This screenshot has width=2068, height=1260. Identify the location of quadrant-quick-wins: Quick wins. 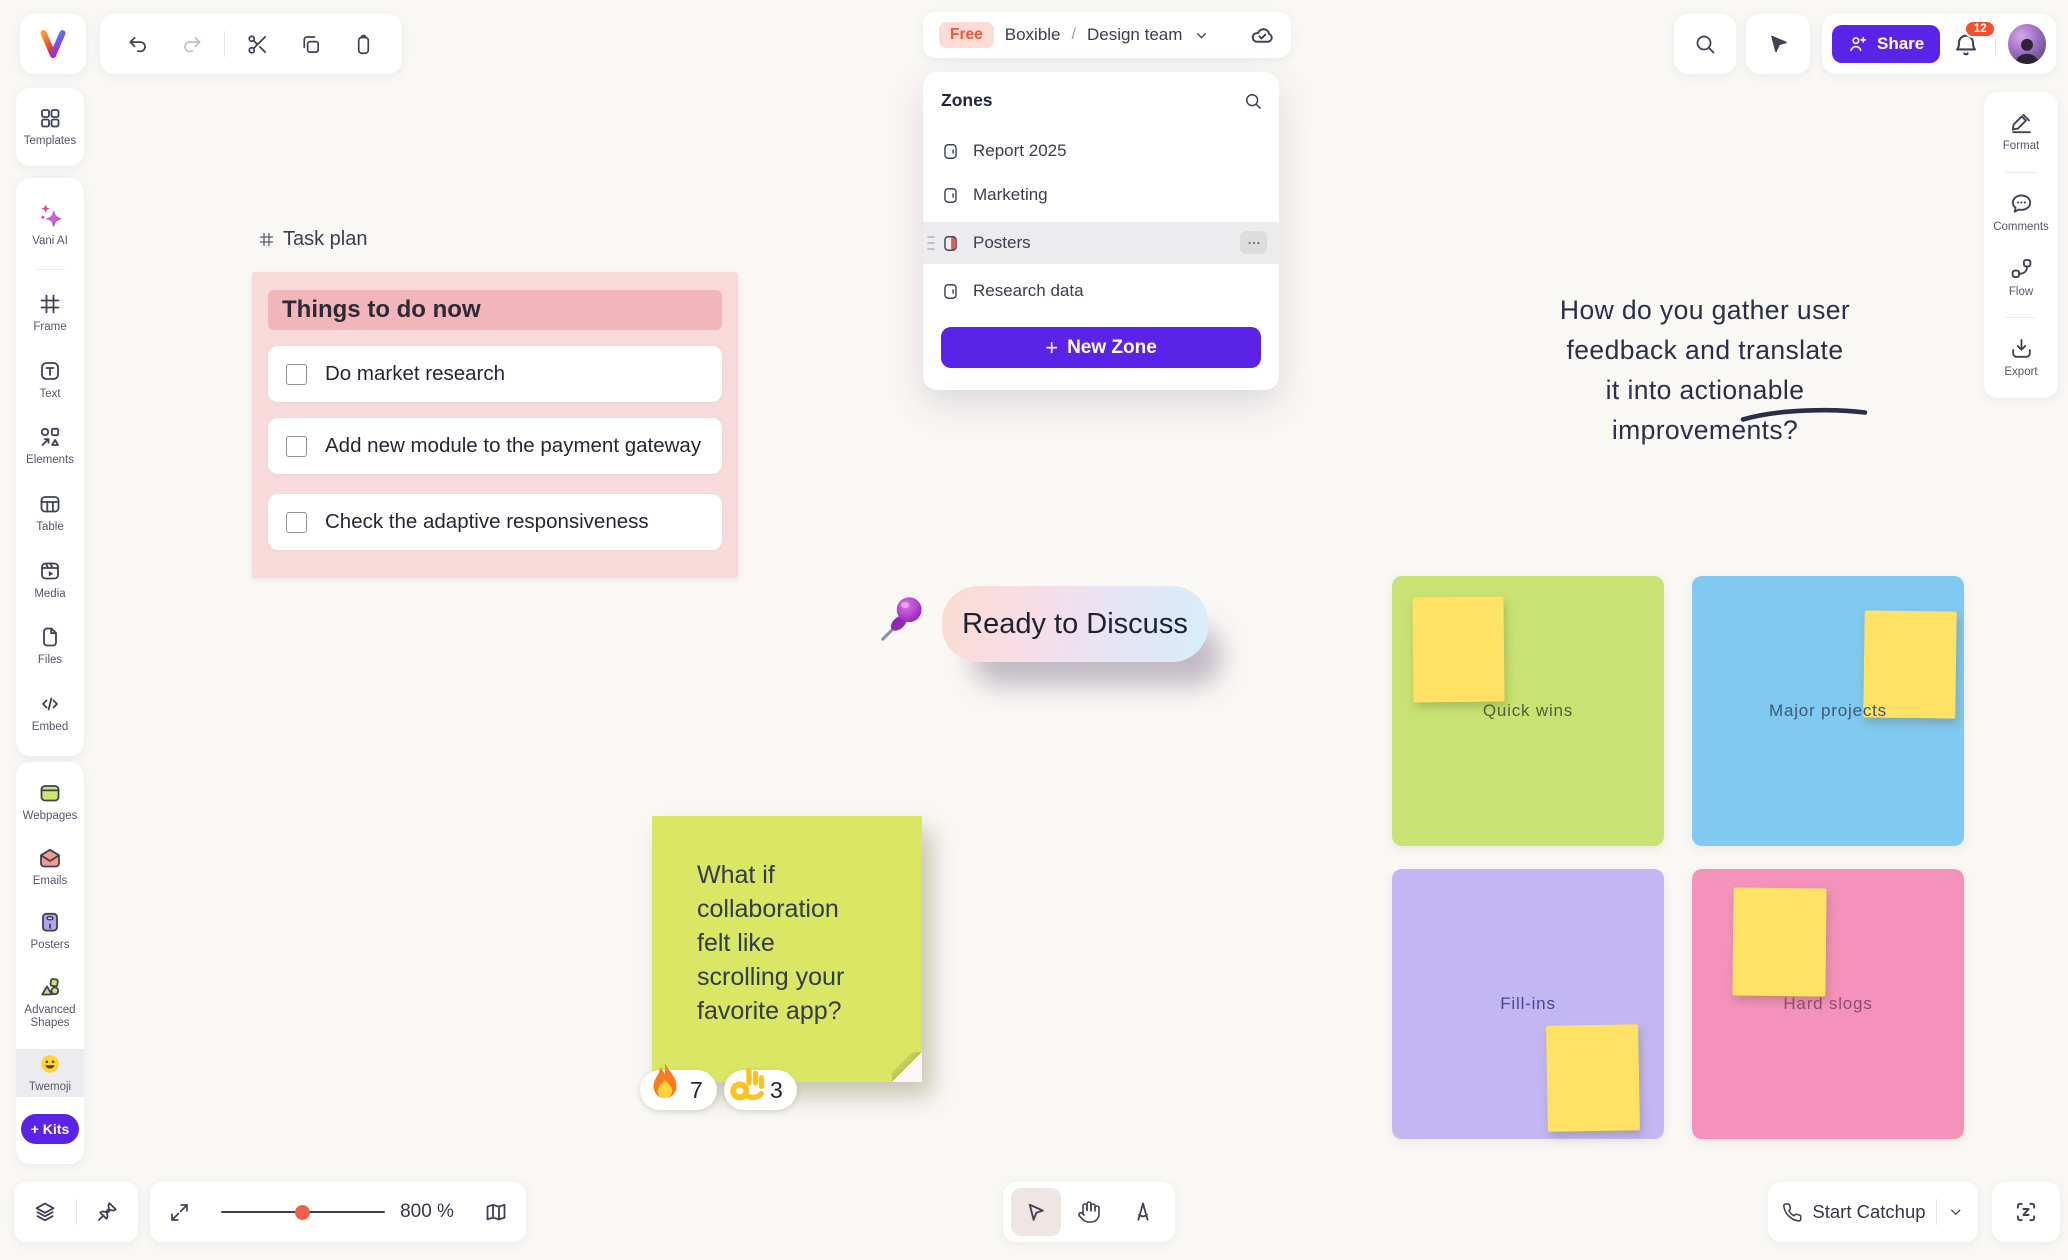
(1528, 711).